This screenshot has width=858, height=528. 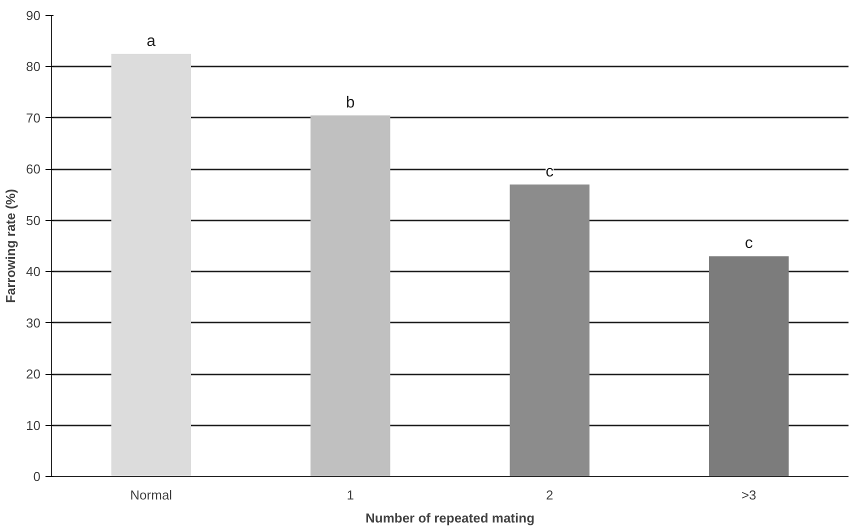 I want to click on y-tick-label: 0, so click(x=37, y=476).